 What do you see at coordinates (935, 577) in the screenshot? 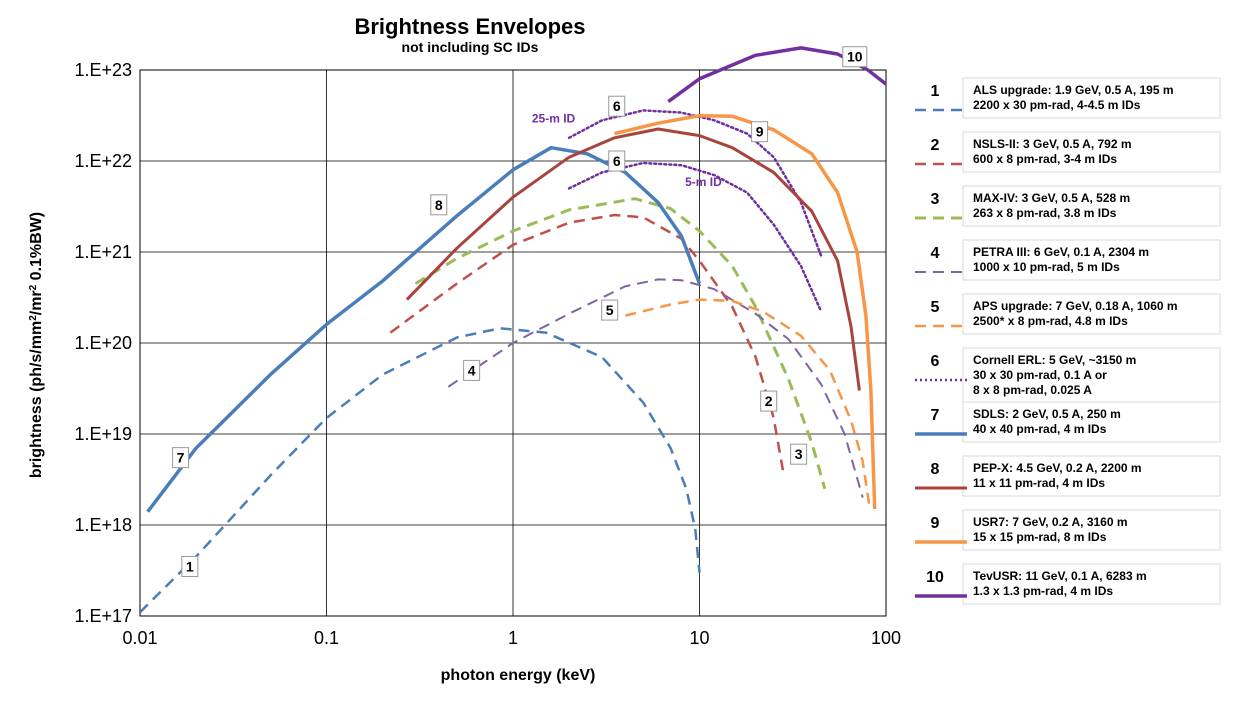
I see `legend-number: 10` at bounding box center [935, 577].